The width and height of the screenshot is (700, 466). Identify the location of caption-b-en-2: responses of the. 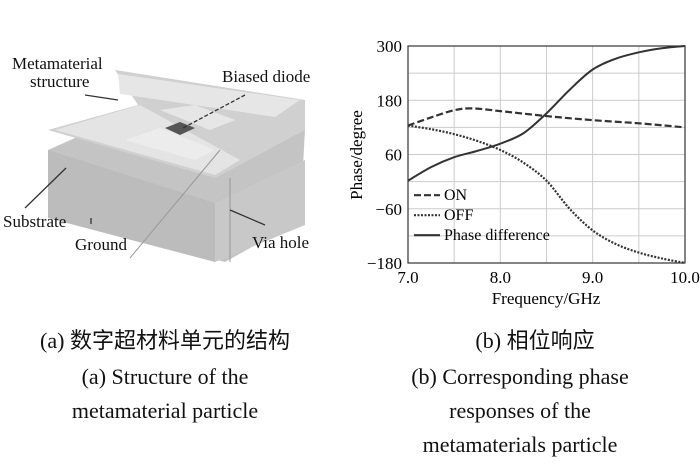
(520, 410).